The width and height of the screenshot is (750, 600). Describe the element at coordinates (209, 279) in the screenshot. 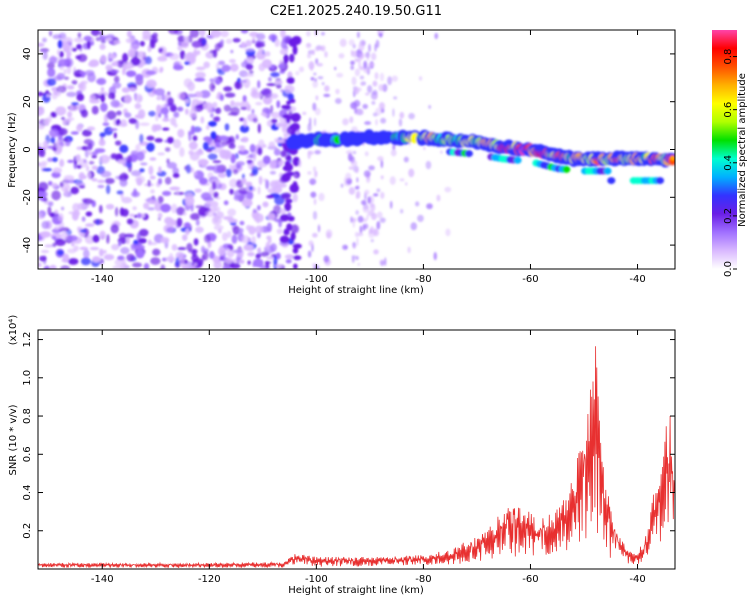

I see `x-tick-label: -120` at that location.